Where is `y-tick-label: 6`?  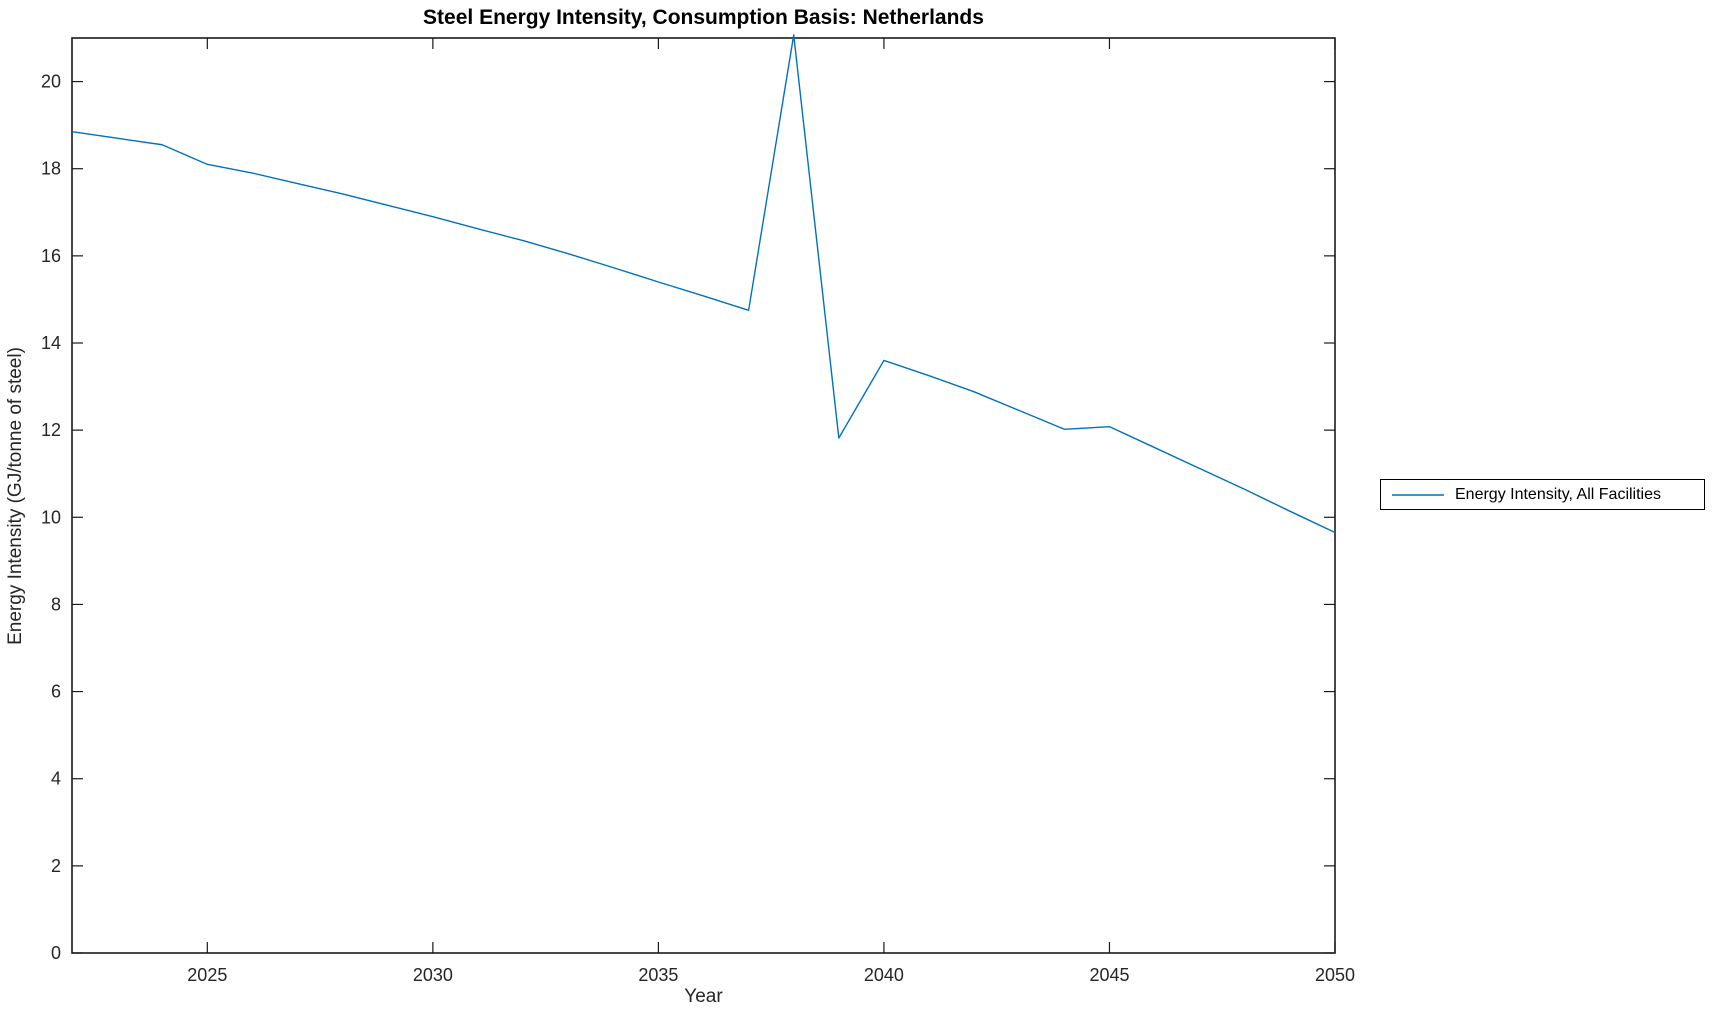
y-tick-label: 6 is located at coordinates (56, 692).